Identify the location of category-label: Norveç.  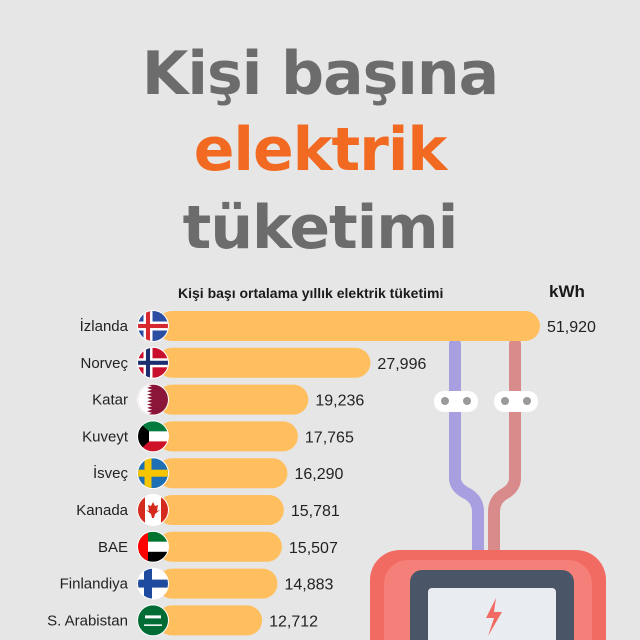
(104, 363).